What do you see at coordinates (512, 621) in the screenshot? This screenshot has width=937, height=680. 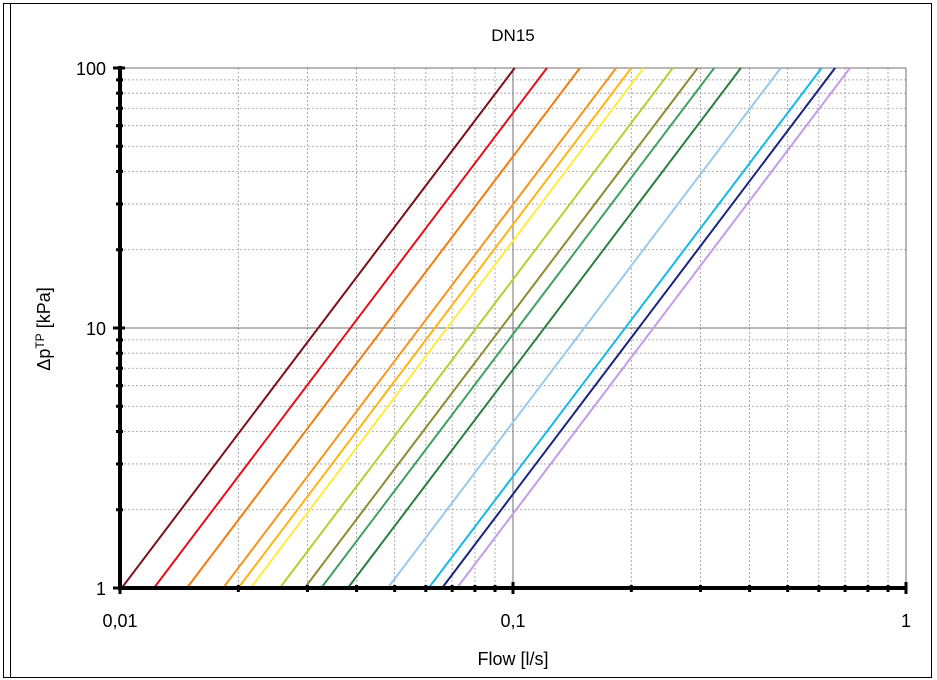 I see `x-tick-label: 0,1` at bounding box center [512, 621].